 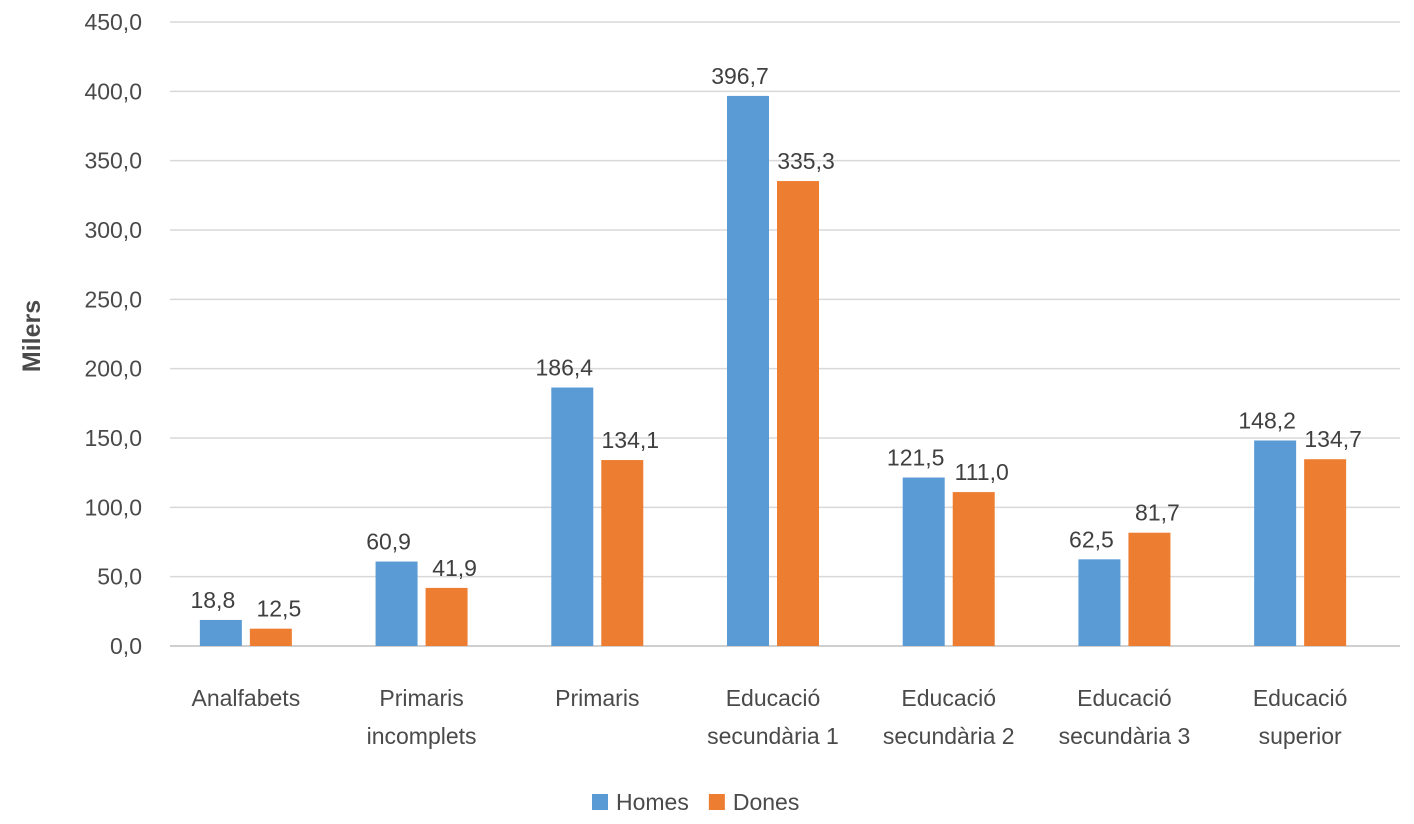 I want to click on data-label-homes: 62,5, so click(x=1091, y=539).